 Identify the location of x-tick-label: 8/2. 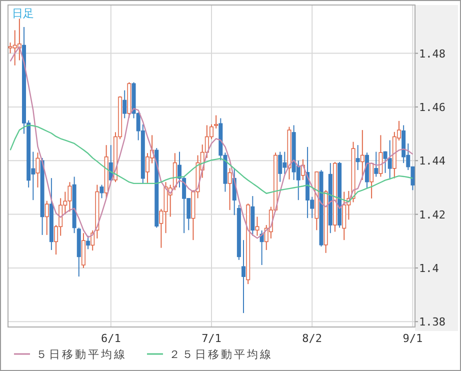
(312, 338).